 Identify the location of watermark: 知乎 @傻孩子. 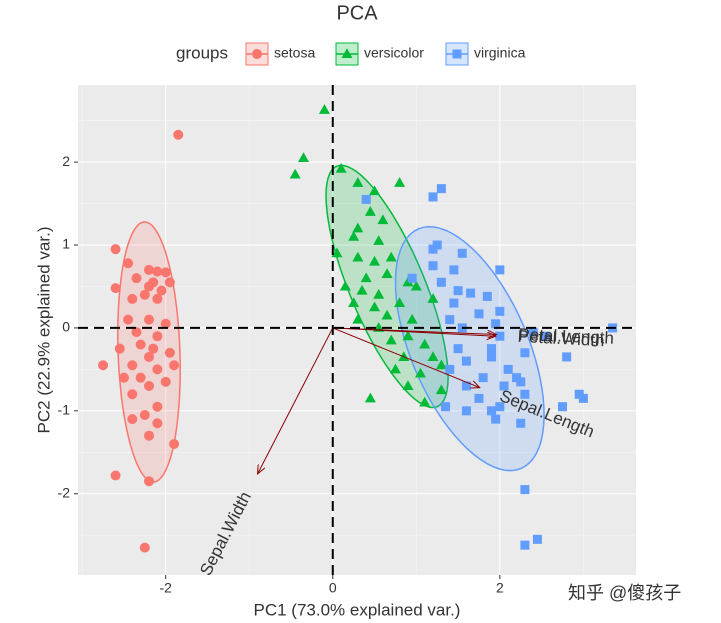
(624, 593).